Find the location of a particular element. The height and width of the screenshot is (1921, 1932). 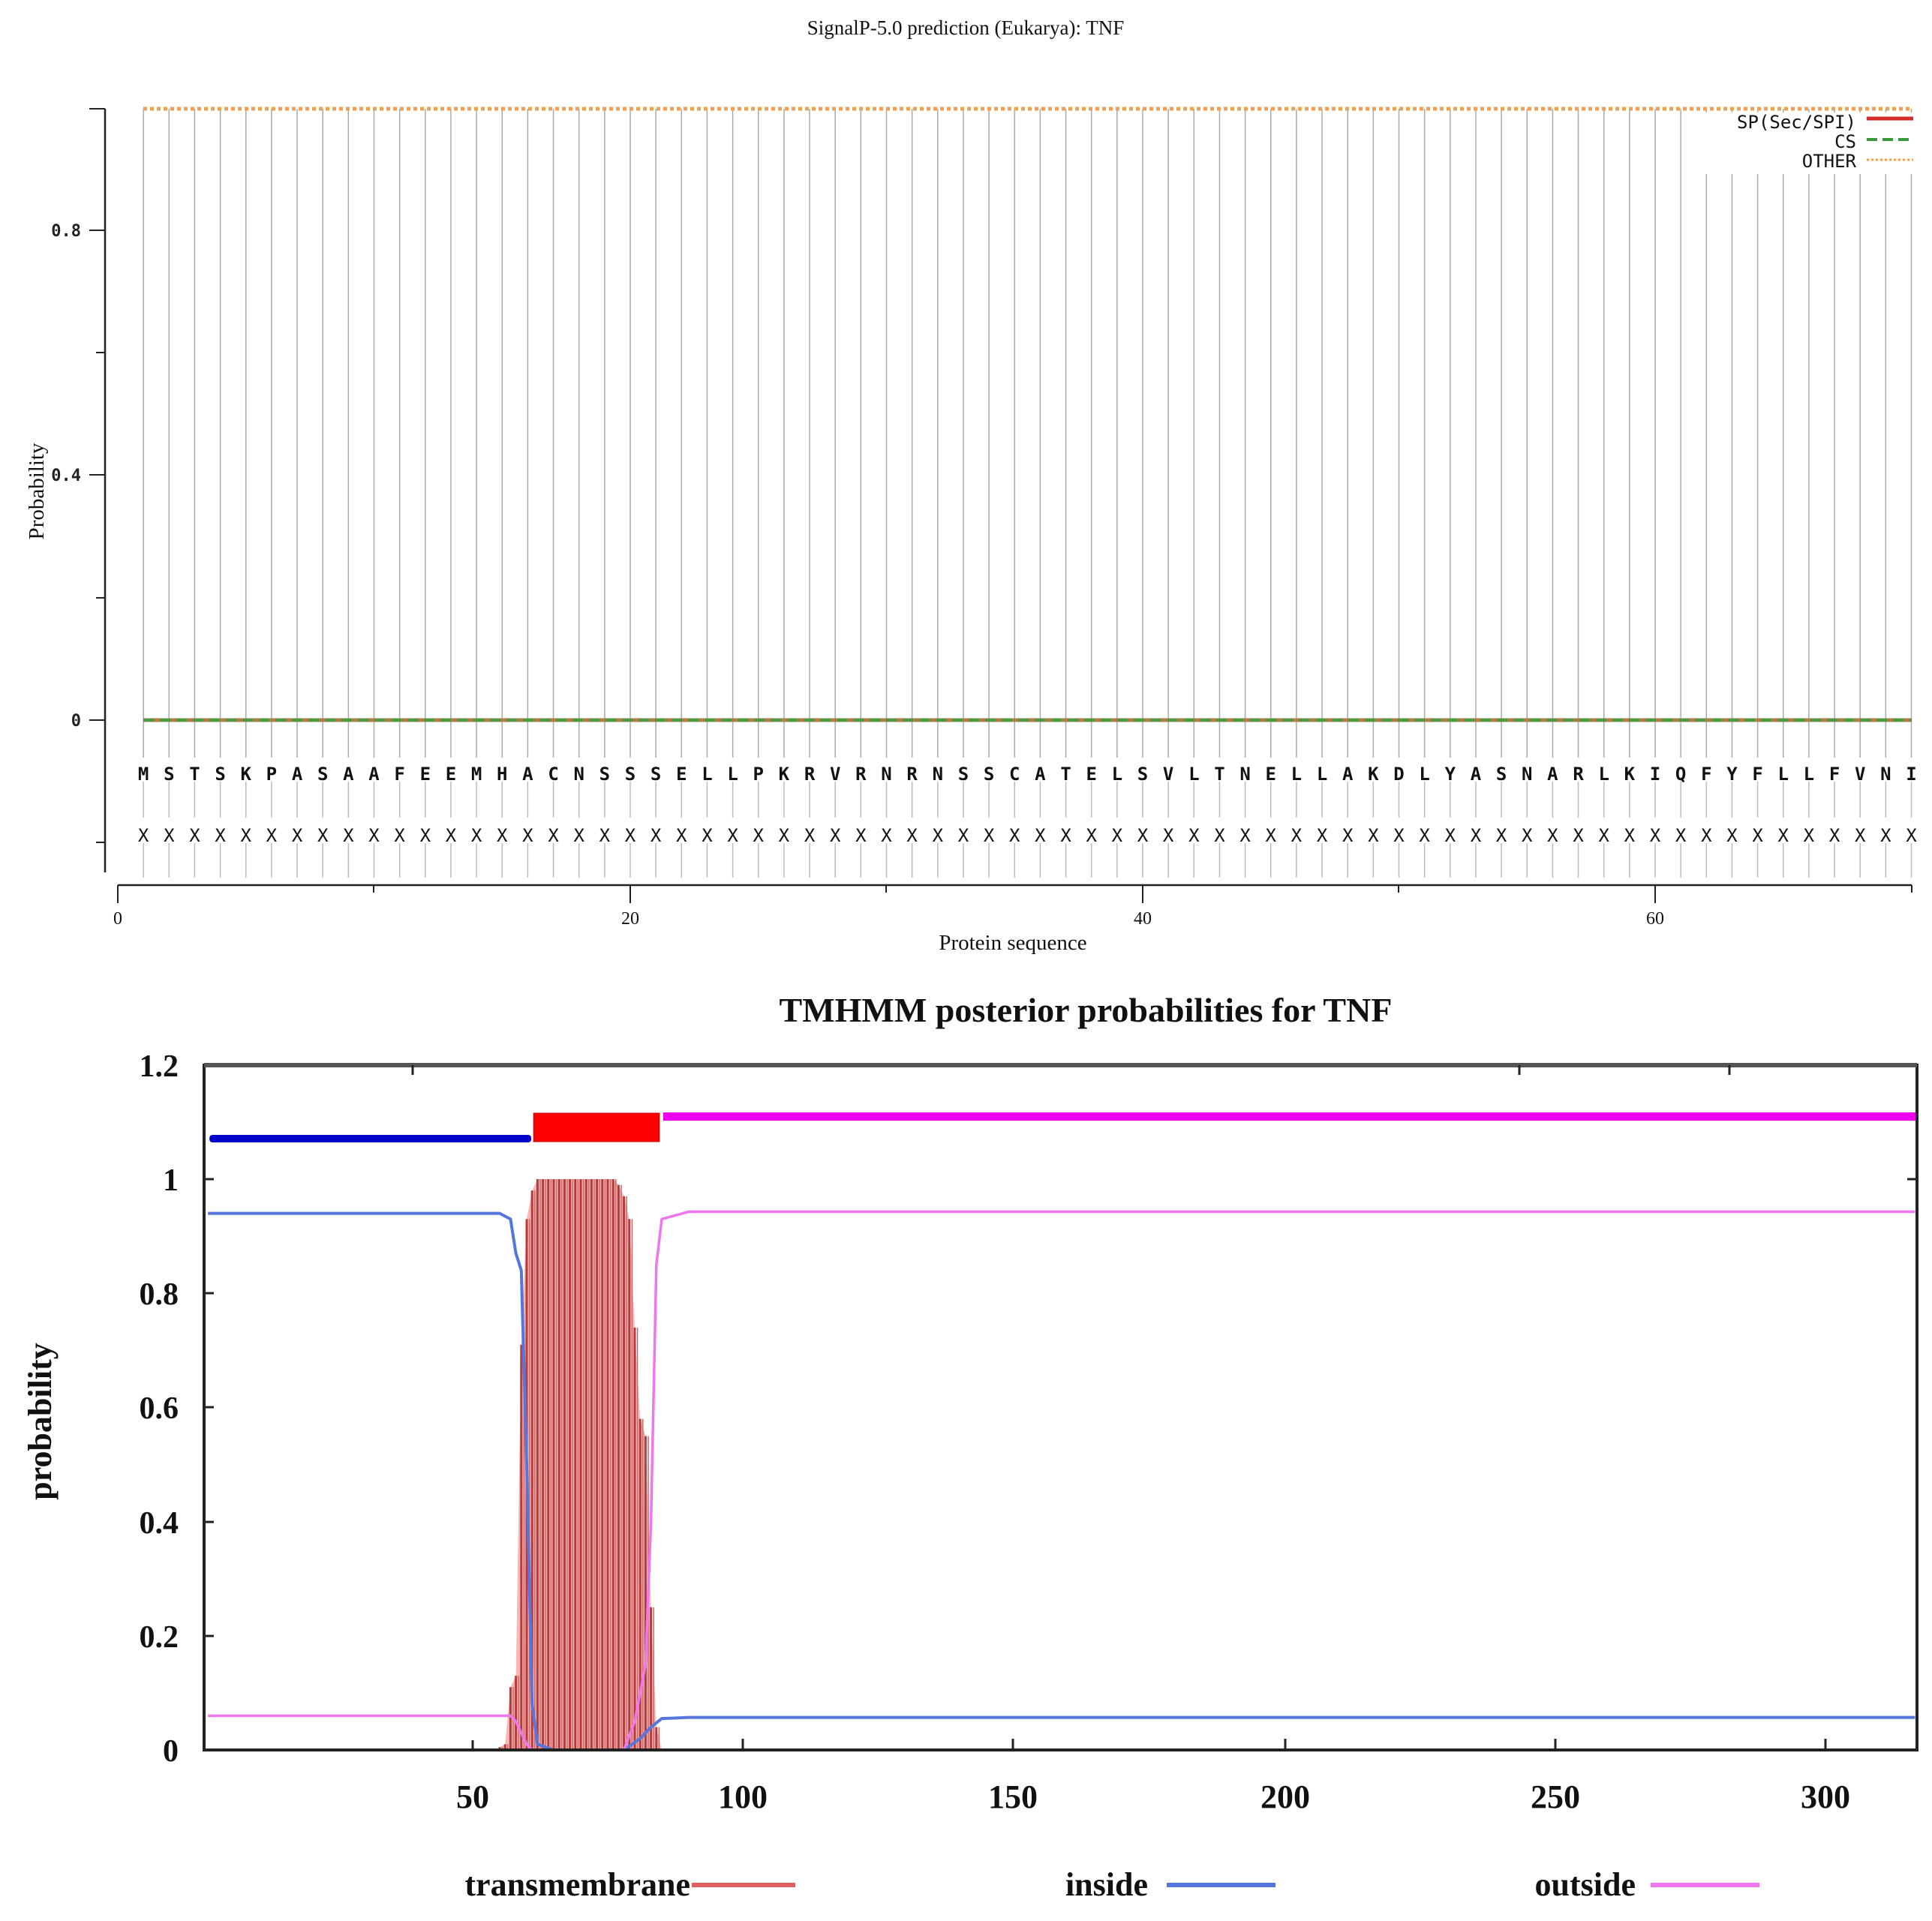

y-tick-label: 1.2 is located at coordinates (159, 1066).